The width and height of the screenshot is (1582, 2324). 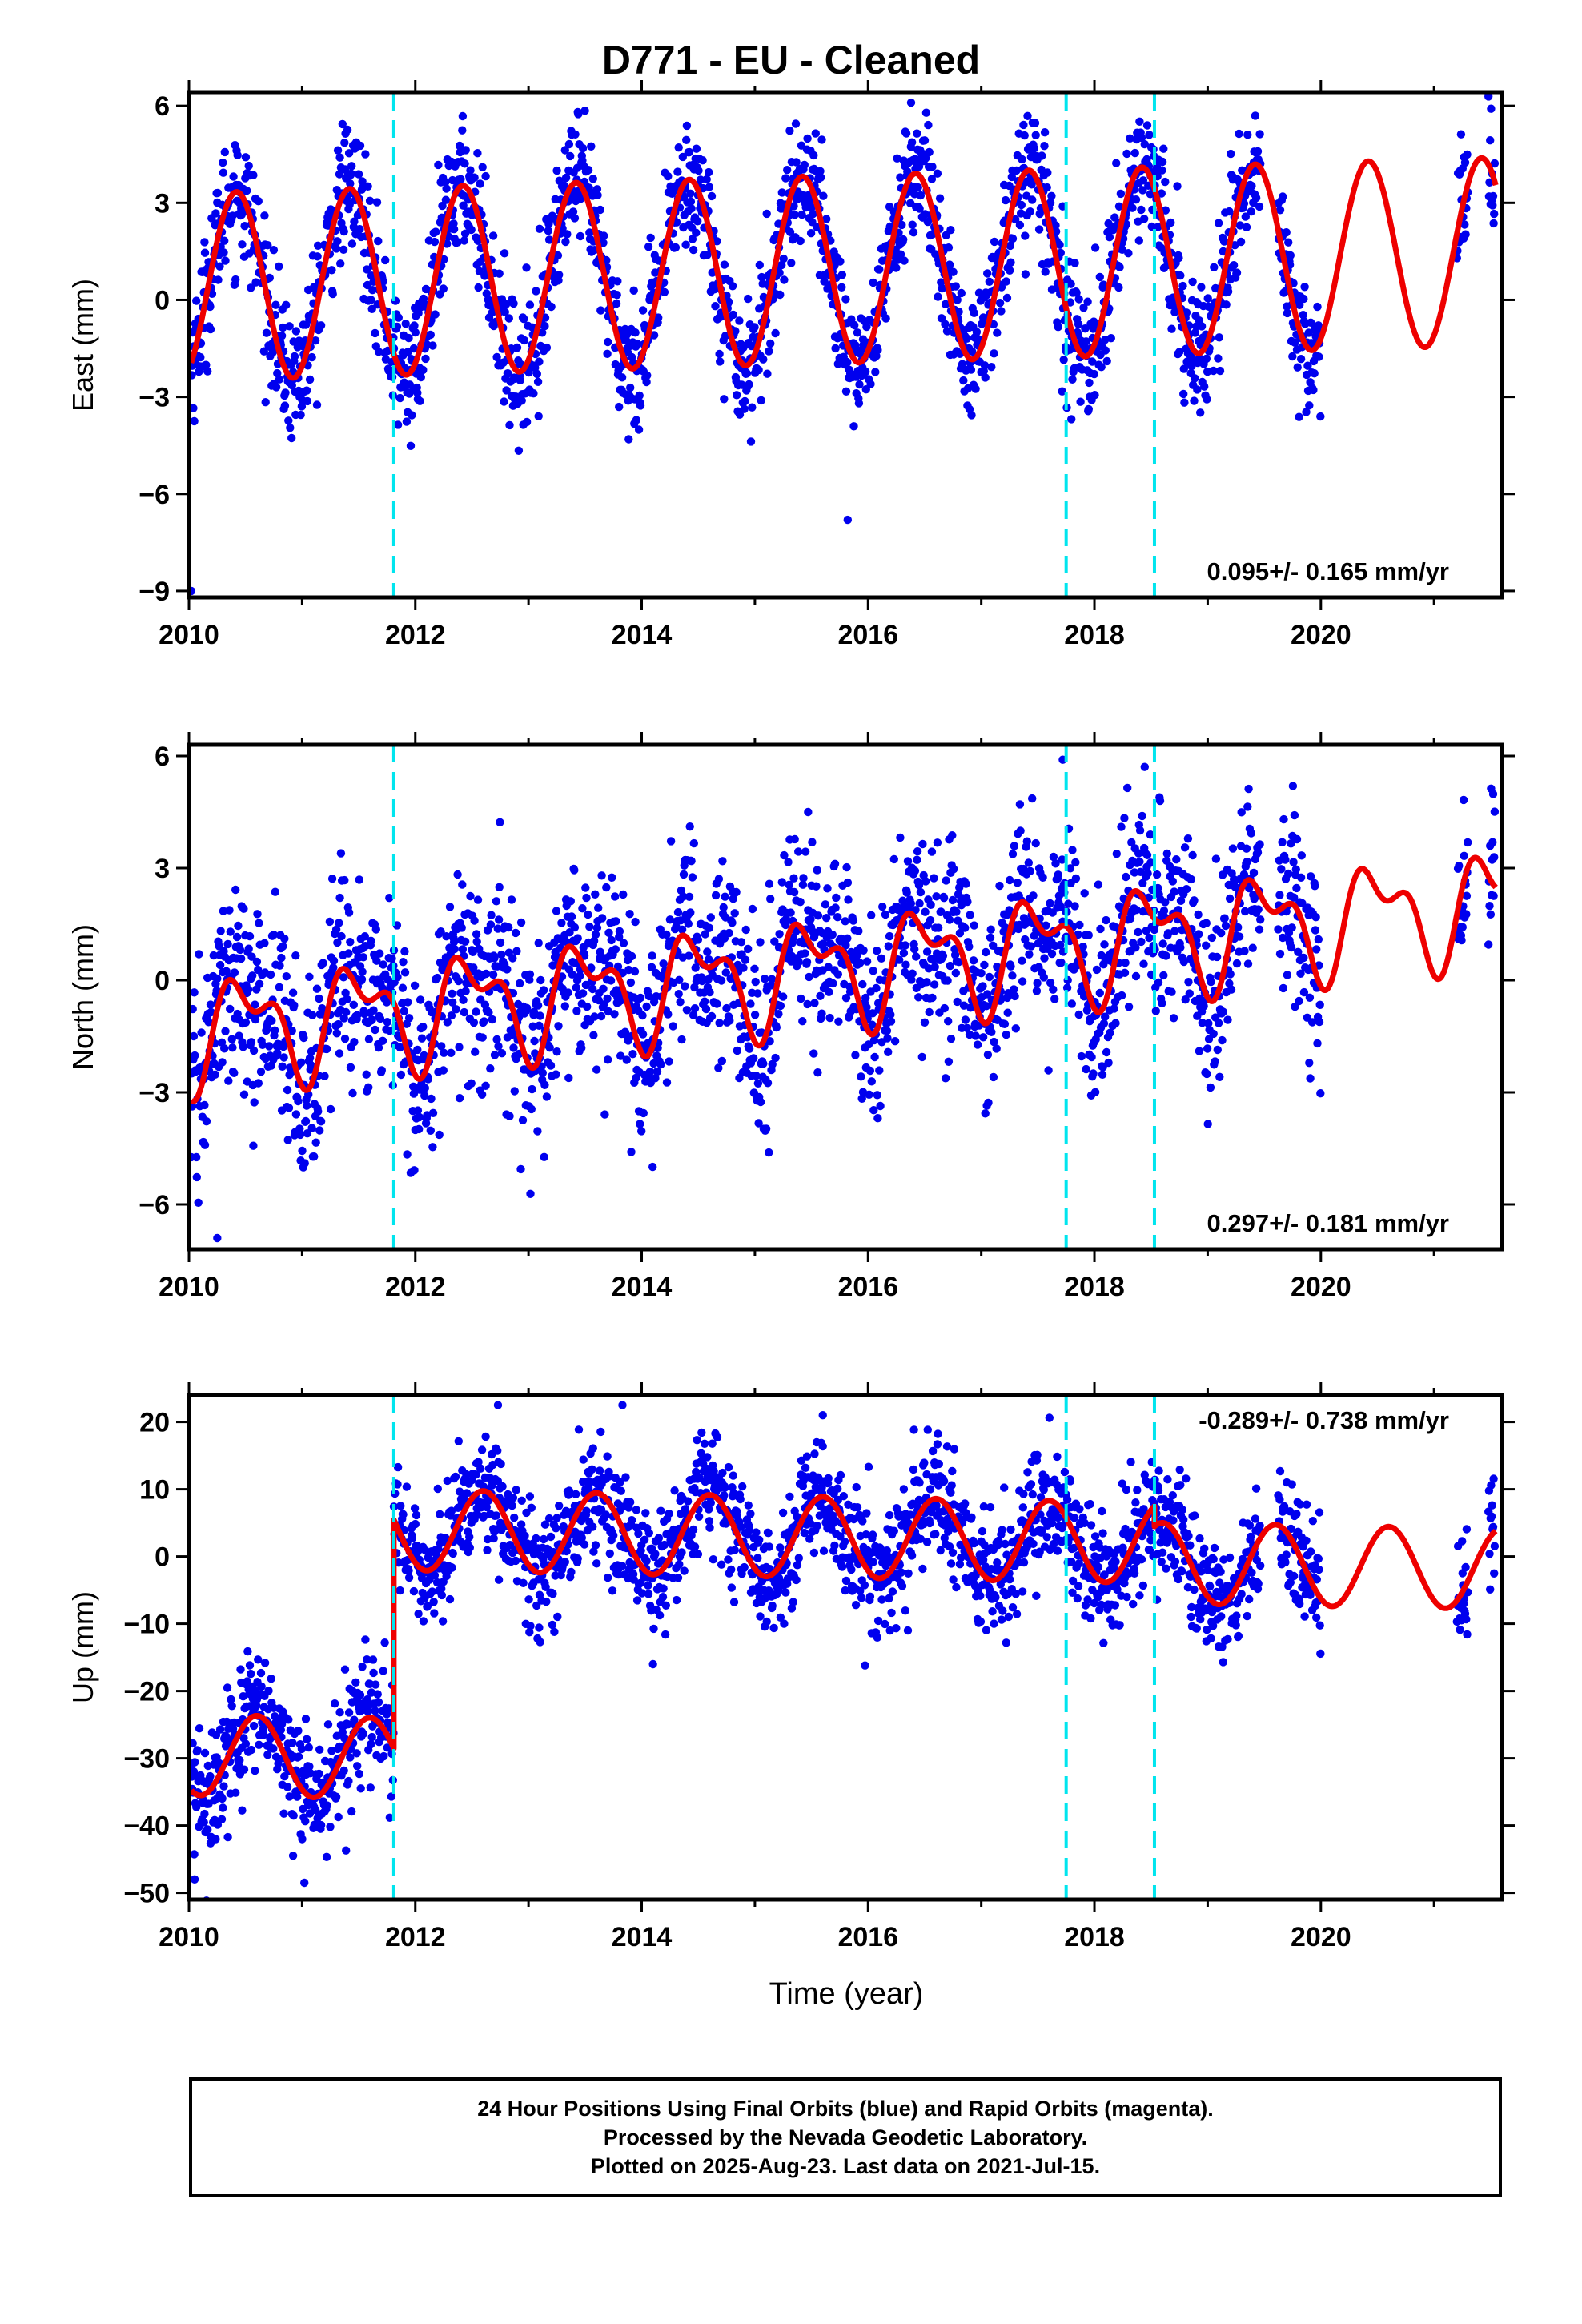 What do you see at coordinates (162, 203) in the screenshot?
I see `y-tick-label: 3` at bounding box center [162, 203].